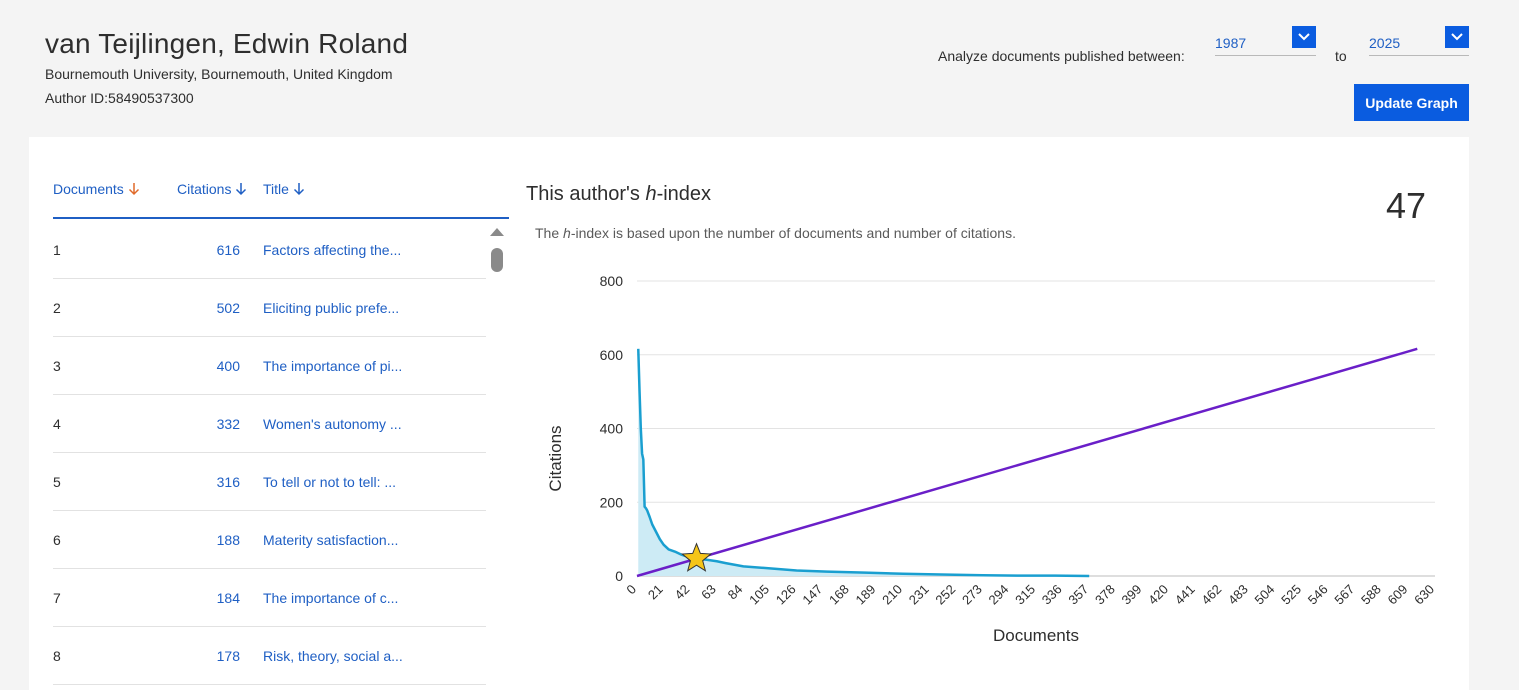 The width and height of the screenshot is (1519, 690). Describe the element at coordinates (497, 232) in the screenshot. I see `scroll-up-arrow-icon` at that location.